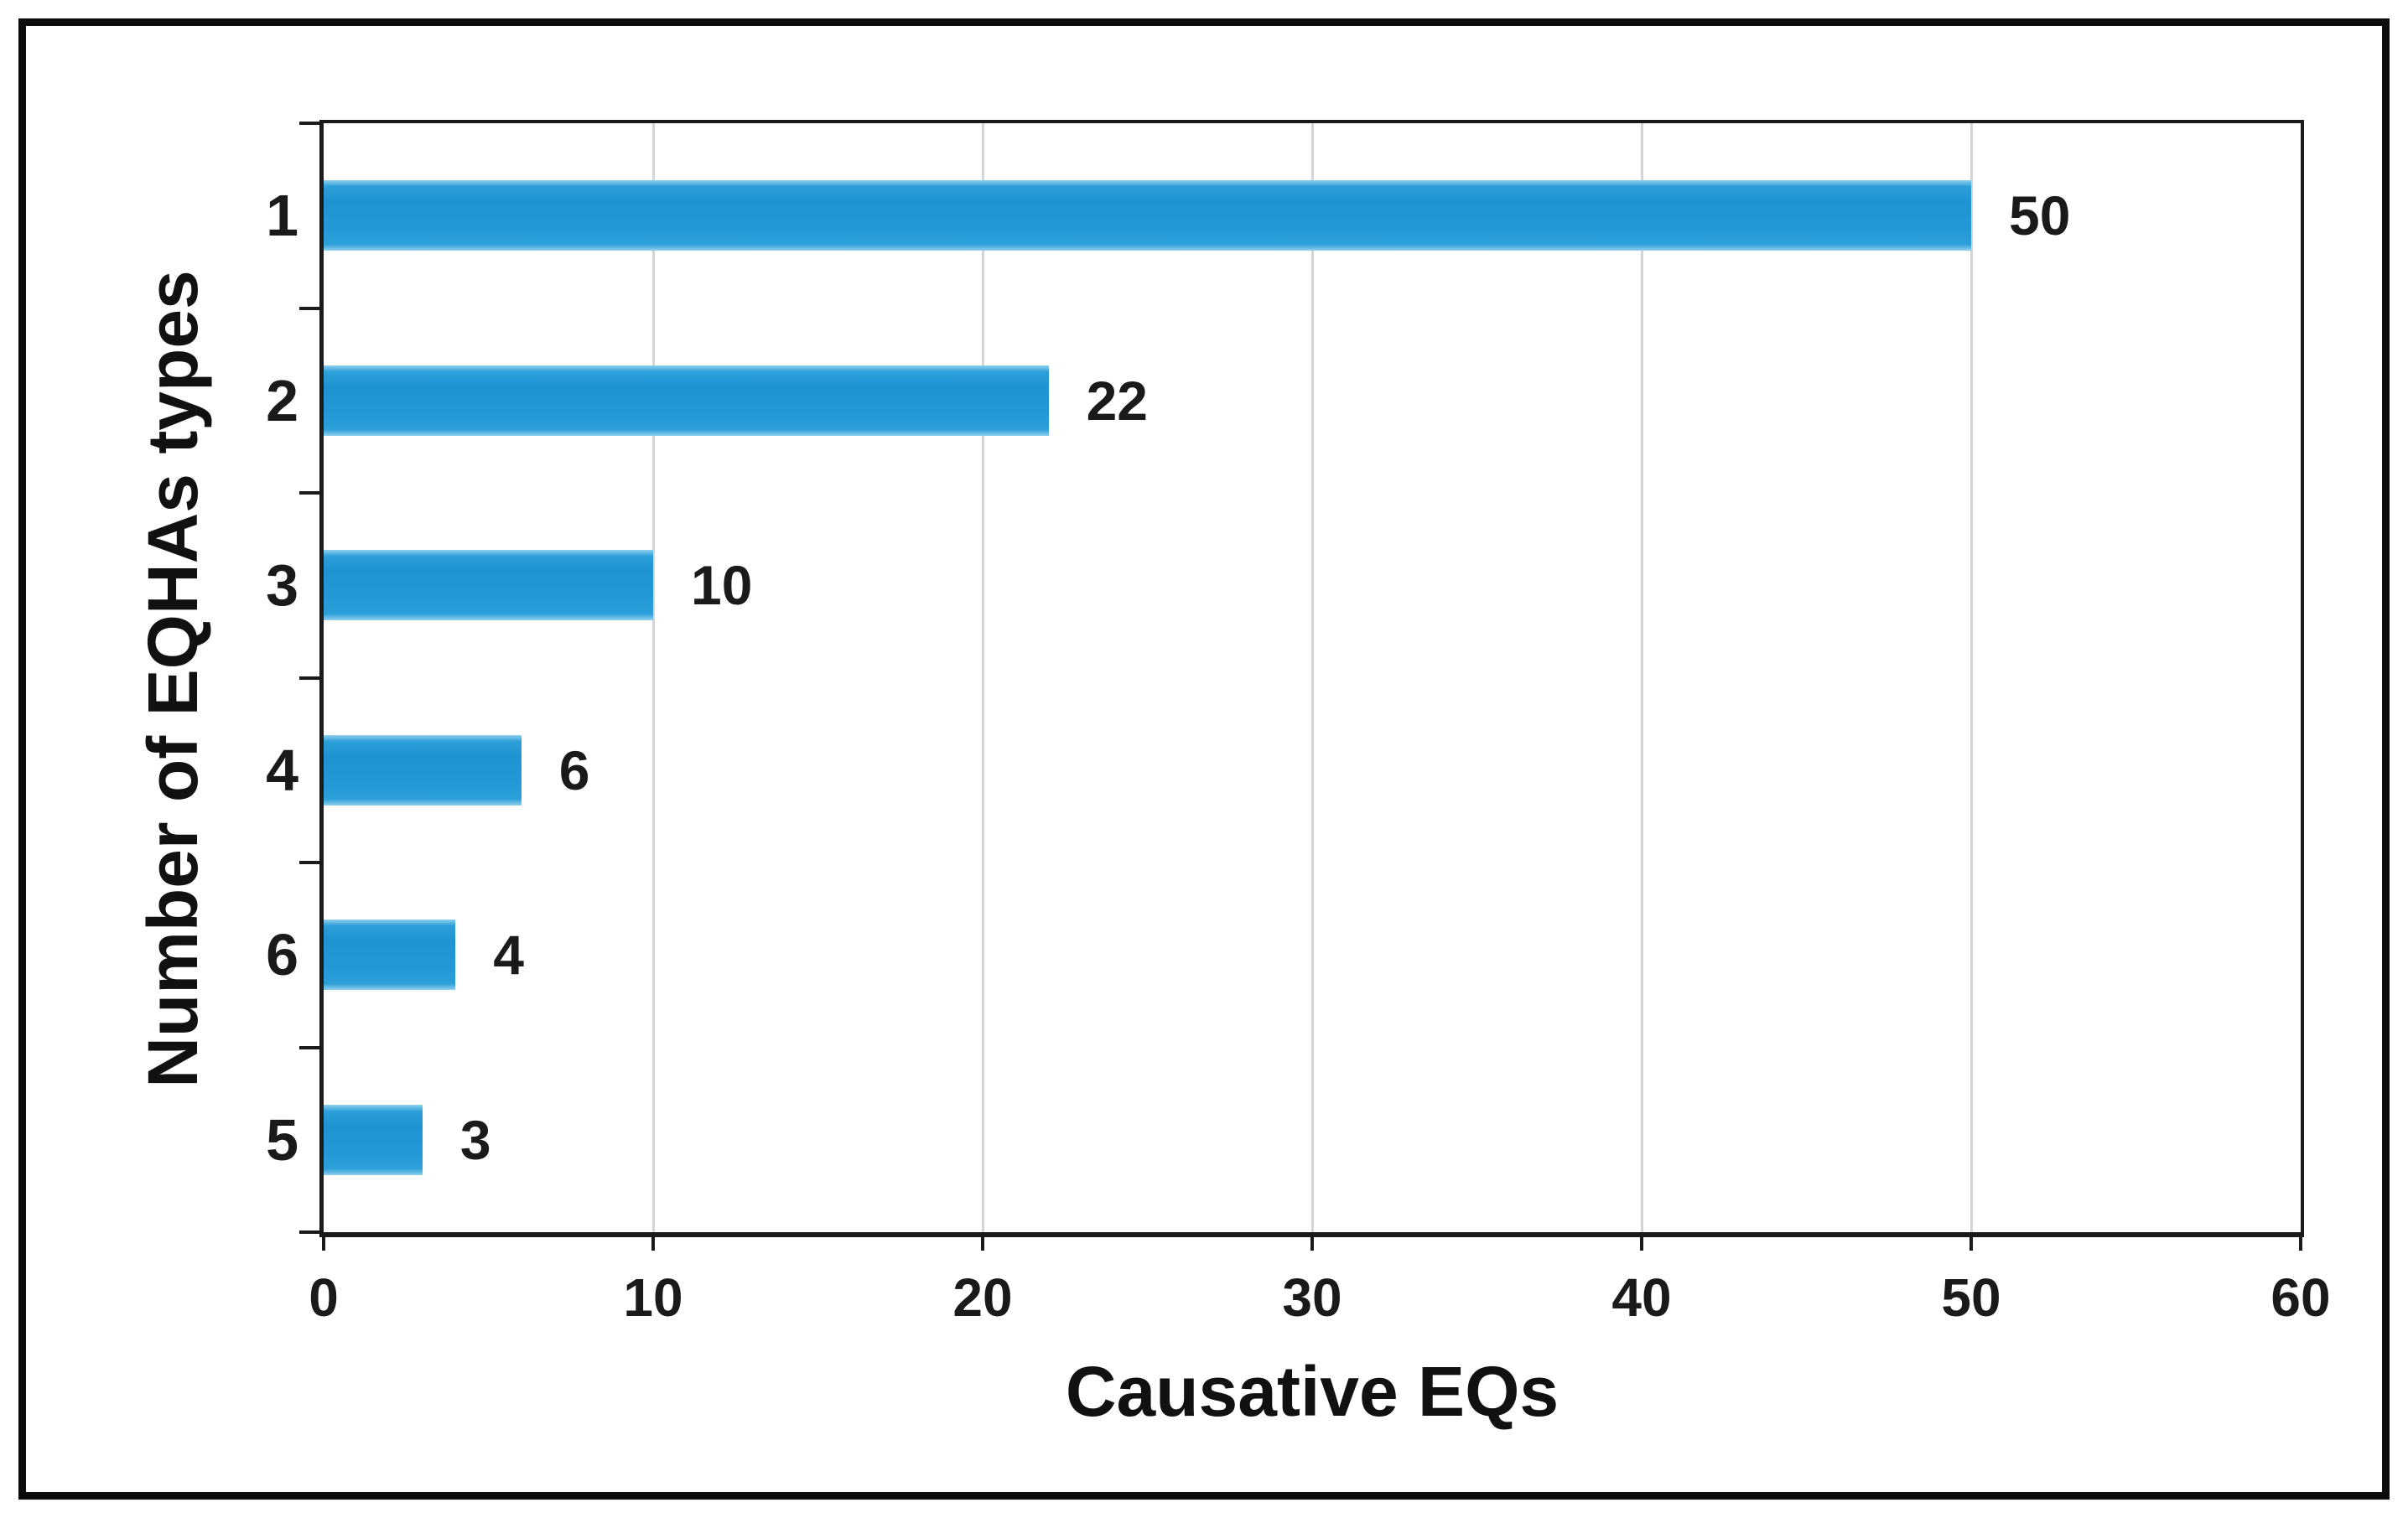 Image resolution: width=2408 pixels, height=1518 pixels. Describe the element at coordinates (1971, 1298) in the screenshot. I see `x-tick-label: 50` at that location.